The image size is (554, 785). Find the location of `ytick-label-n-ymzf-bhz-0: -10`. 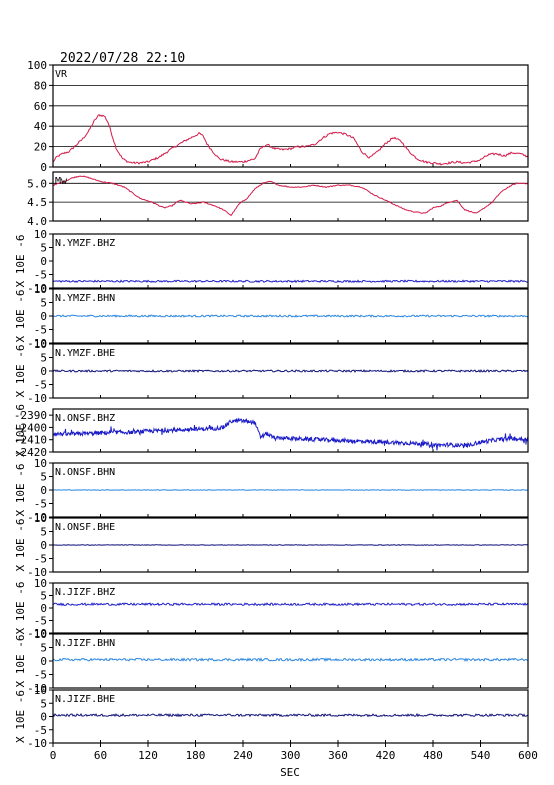

ytick-label-n-ymzf-bhz-0: -10 is located at coordinates (37, 288).